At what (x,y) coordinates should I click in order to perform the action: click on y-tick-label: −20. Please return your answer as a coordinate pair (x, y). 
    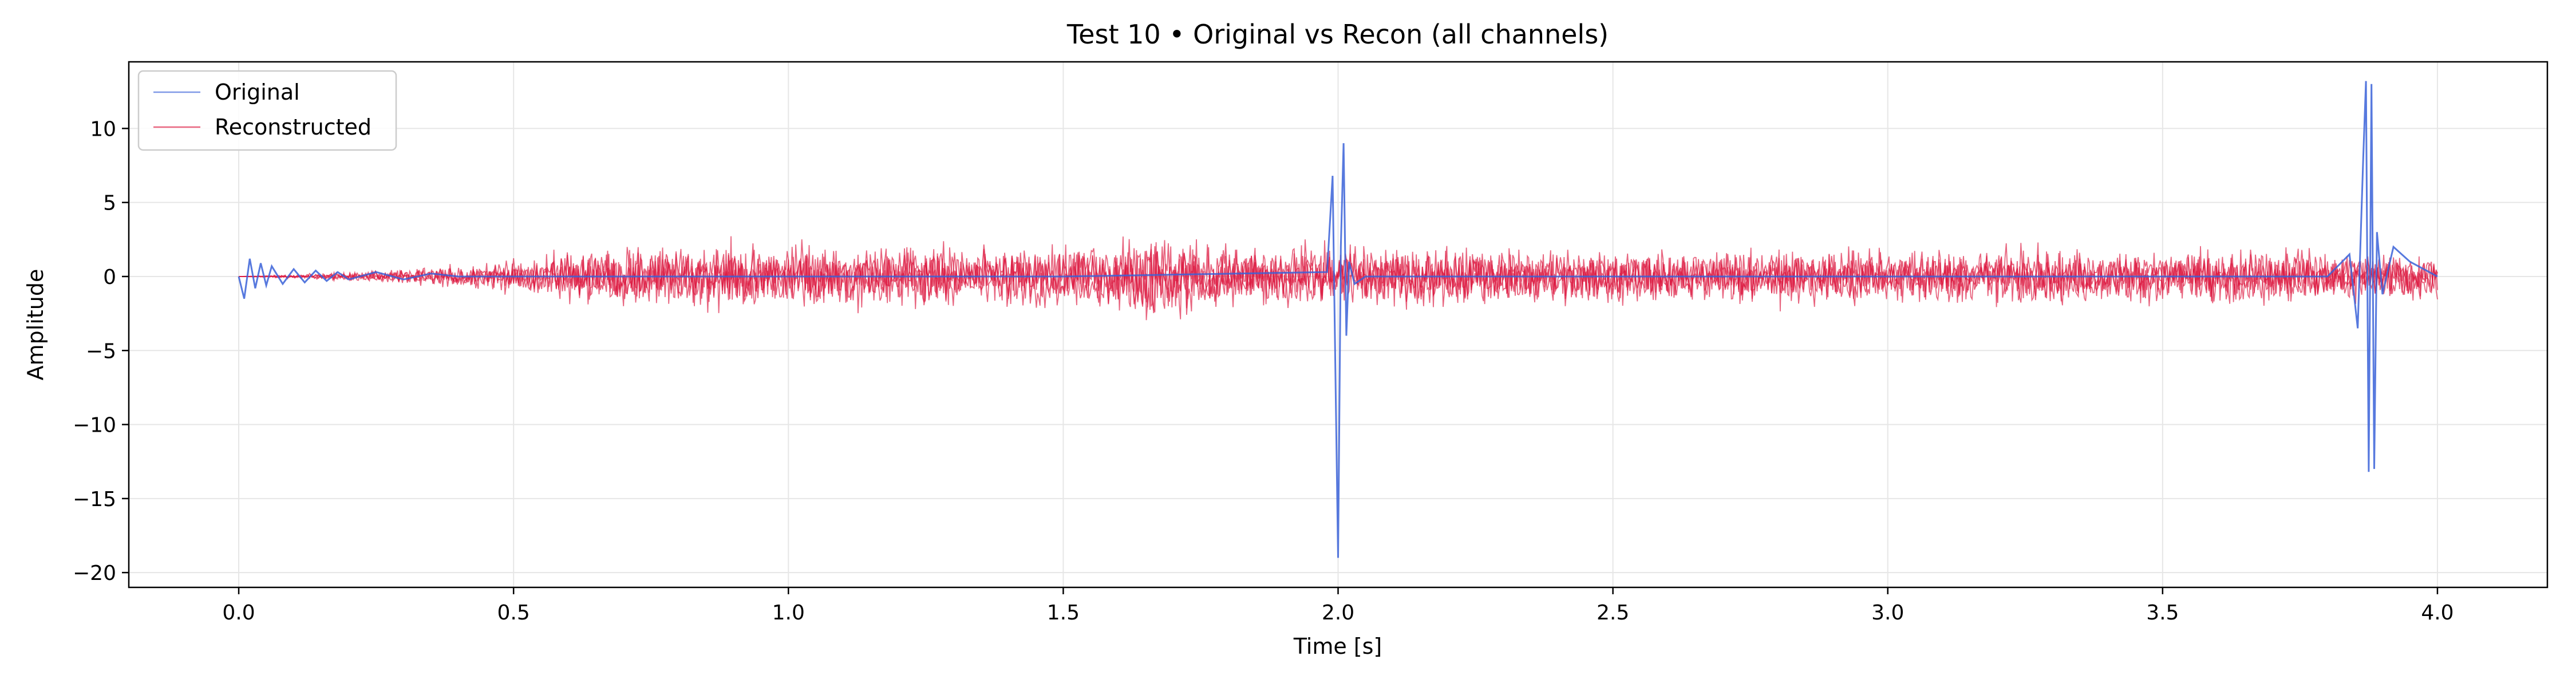
    Looking at the image, I should click on (94, 573).